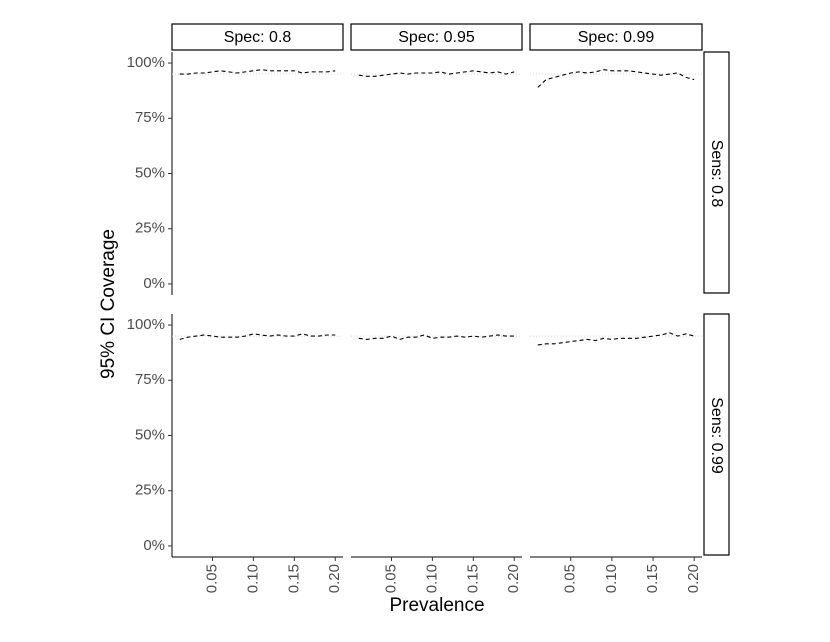 The width and height of the screenshot is (830, 642). I want to click on strip-label: Sens: 0.8, so click(716, 174).